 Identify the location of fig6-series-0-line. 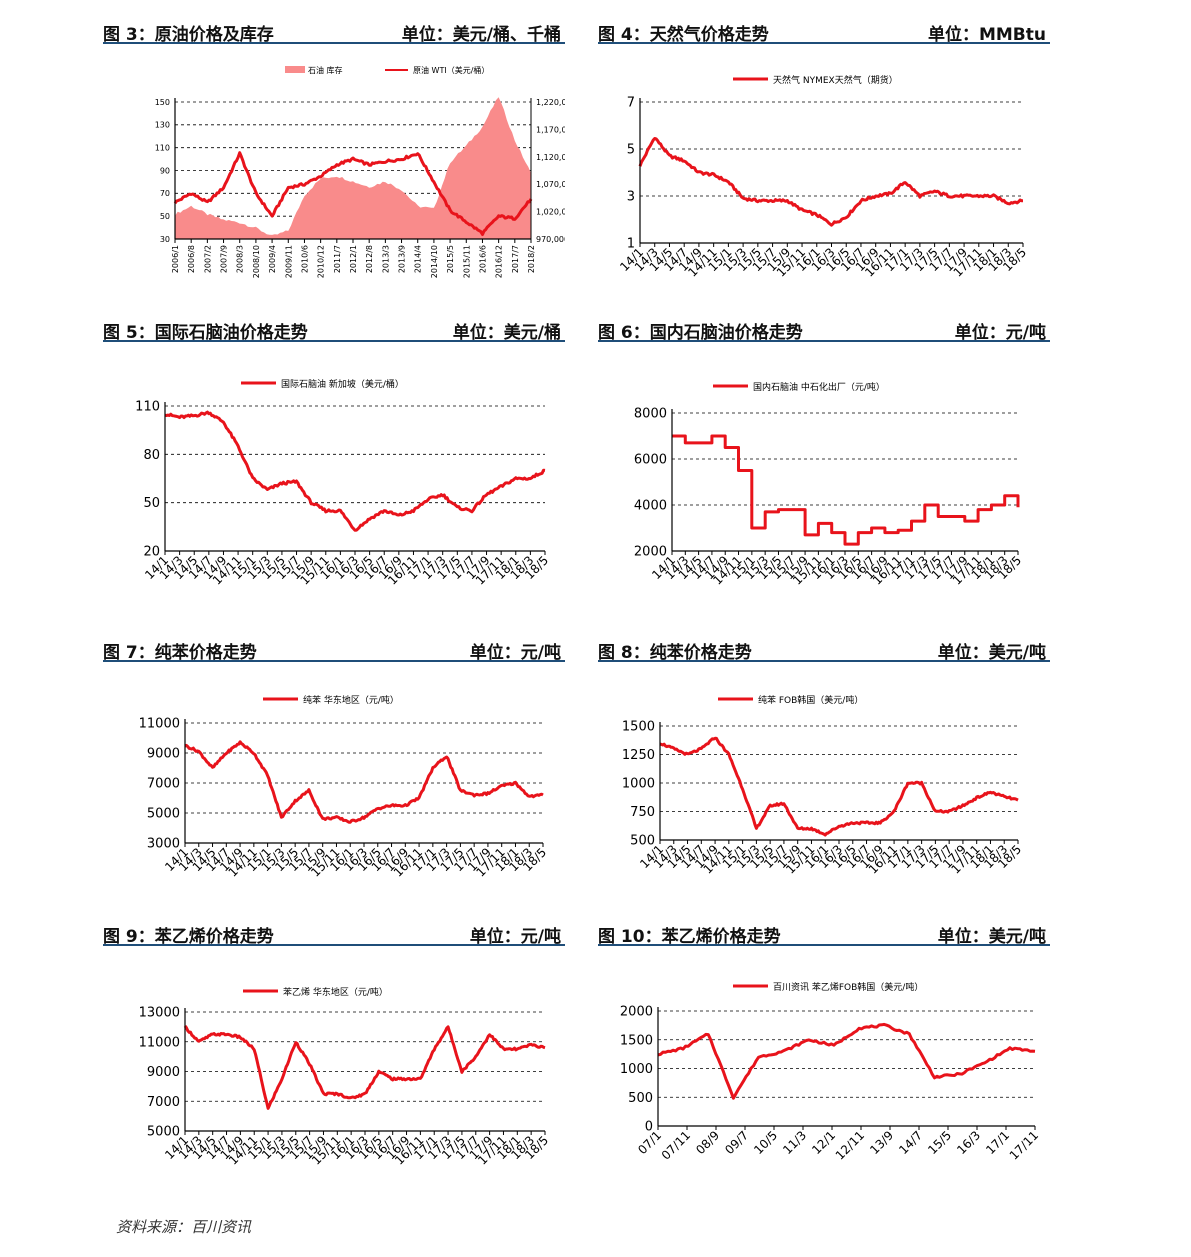
(846, 490).